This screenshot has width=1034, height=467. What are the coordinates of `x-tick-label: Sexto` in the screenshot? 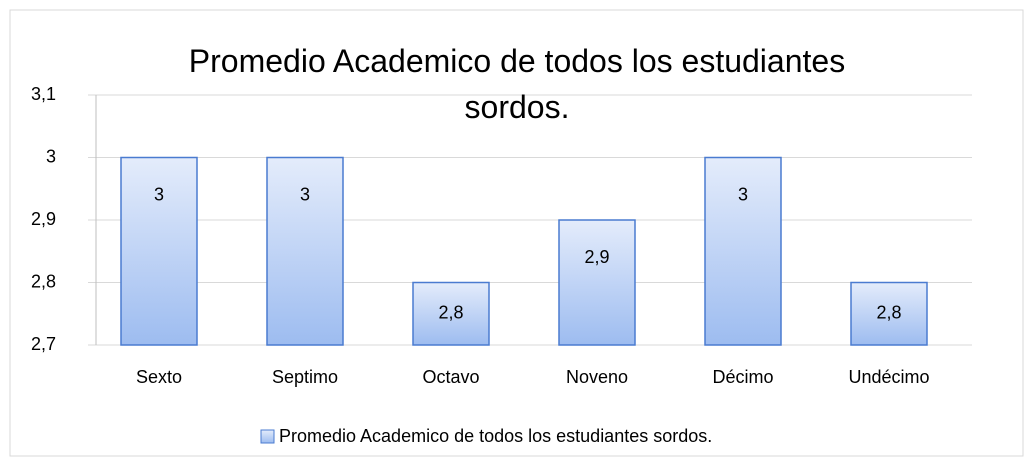 It's located at (159, 377).